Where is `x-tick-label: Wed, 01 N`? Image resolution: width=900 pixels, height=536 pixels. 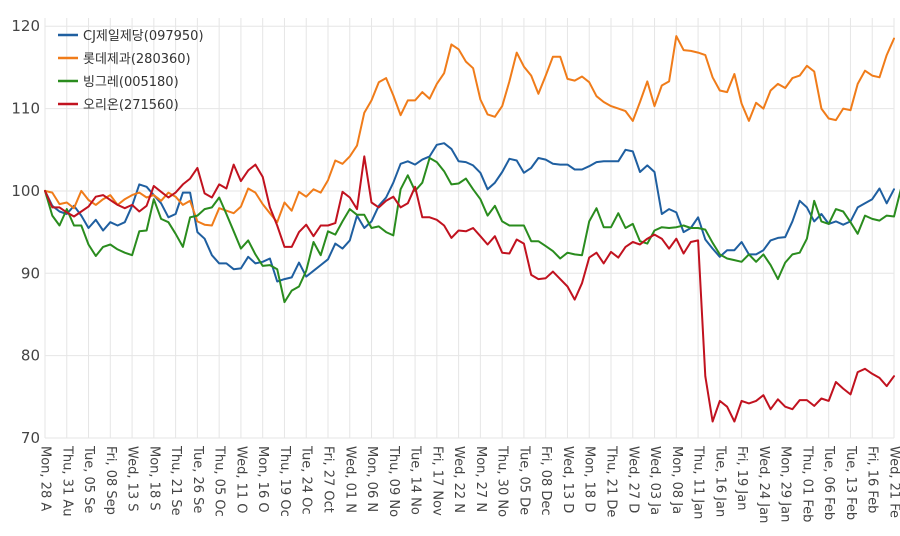 x-tick-label: Wed, 01 N is located at coordinates (349, 479).